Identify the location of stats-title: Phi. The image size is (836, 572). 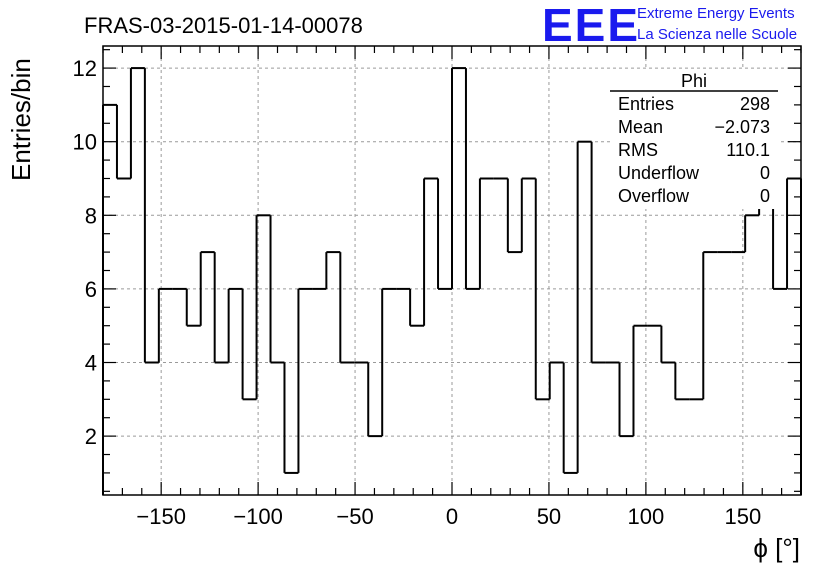
(694, 81).